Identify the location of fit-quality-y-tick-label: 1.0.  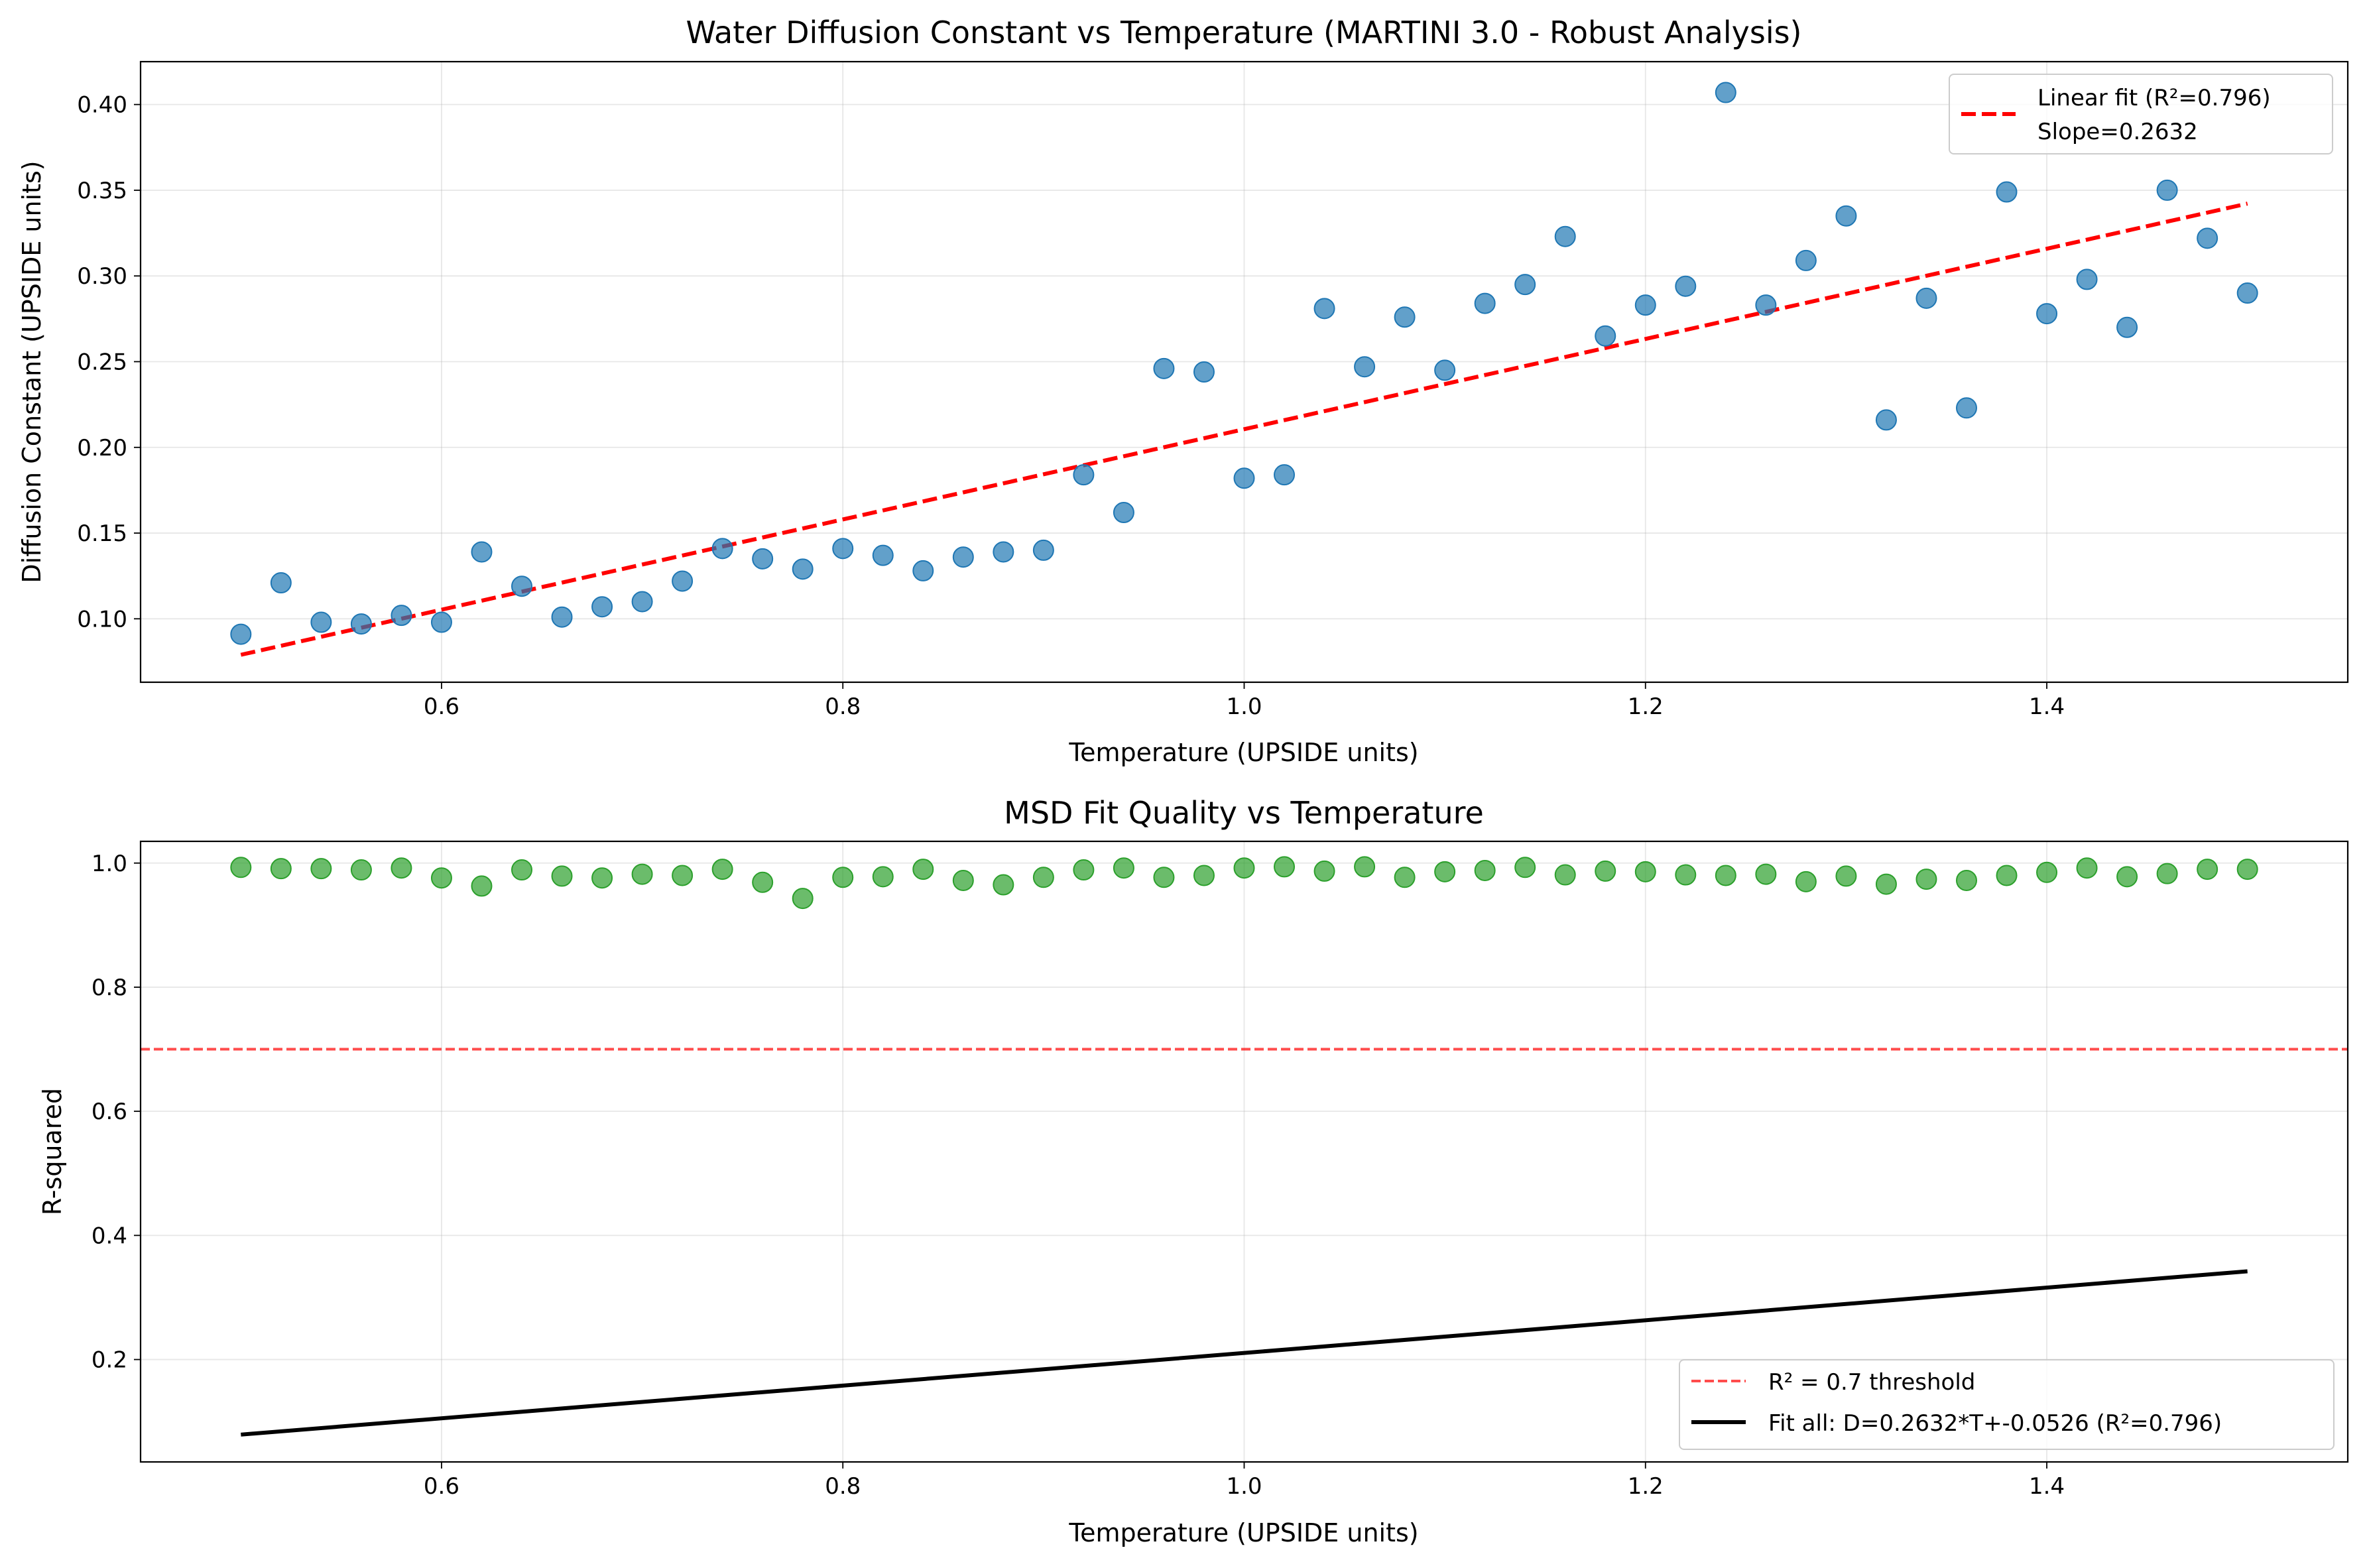
(109, 864).